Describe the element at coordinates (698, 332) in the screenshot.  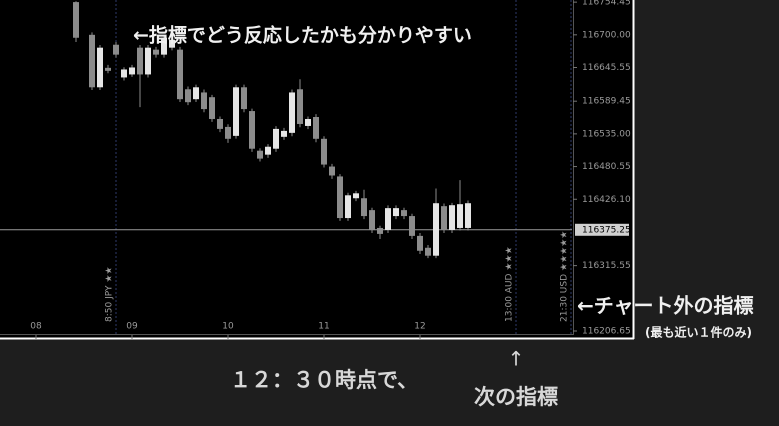
I see `annotation: (最も近い１件のみ)` at that location.